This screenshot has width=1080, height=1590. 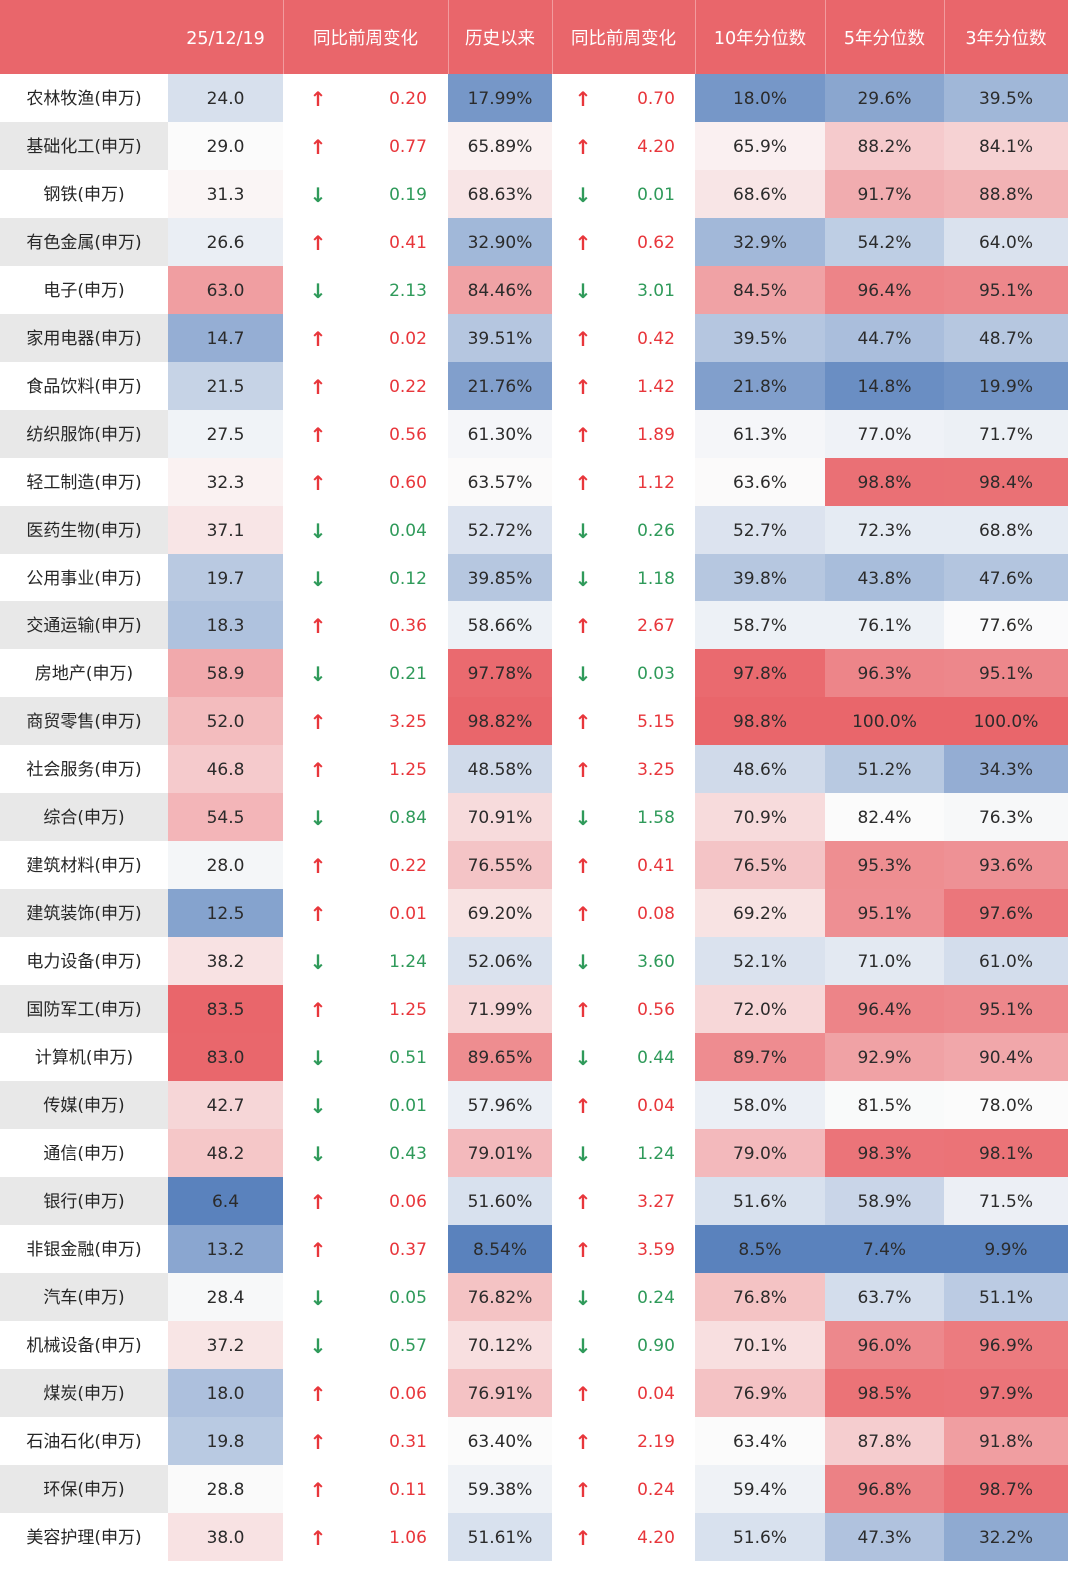 What do you see at coordinates (500, 98) in the screenshot?
I see `history-percentile-cell: 17.99%` at bounding box center [500, 98].